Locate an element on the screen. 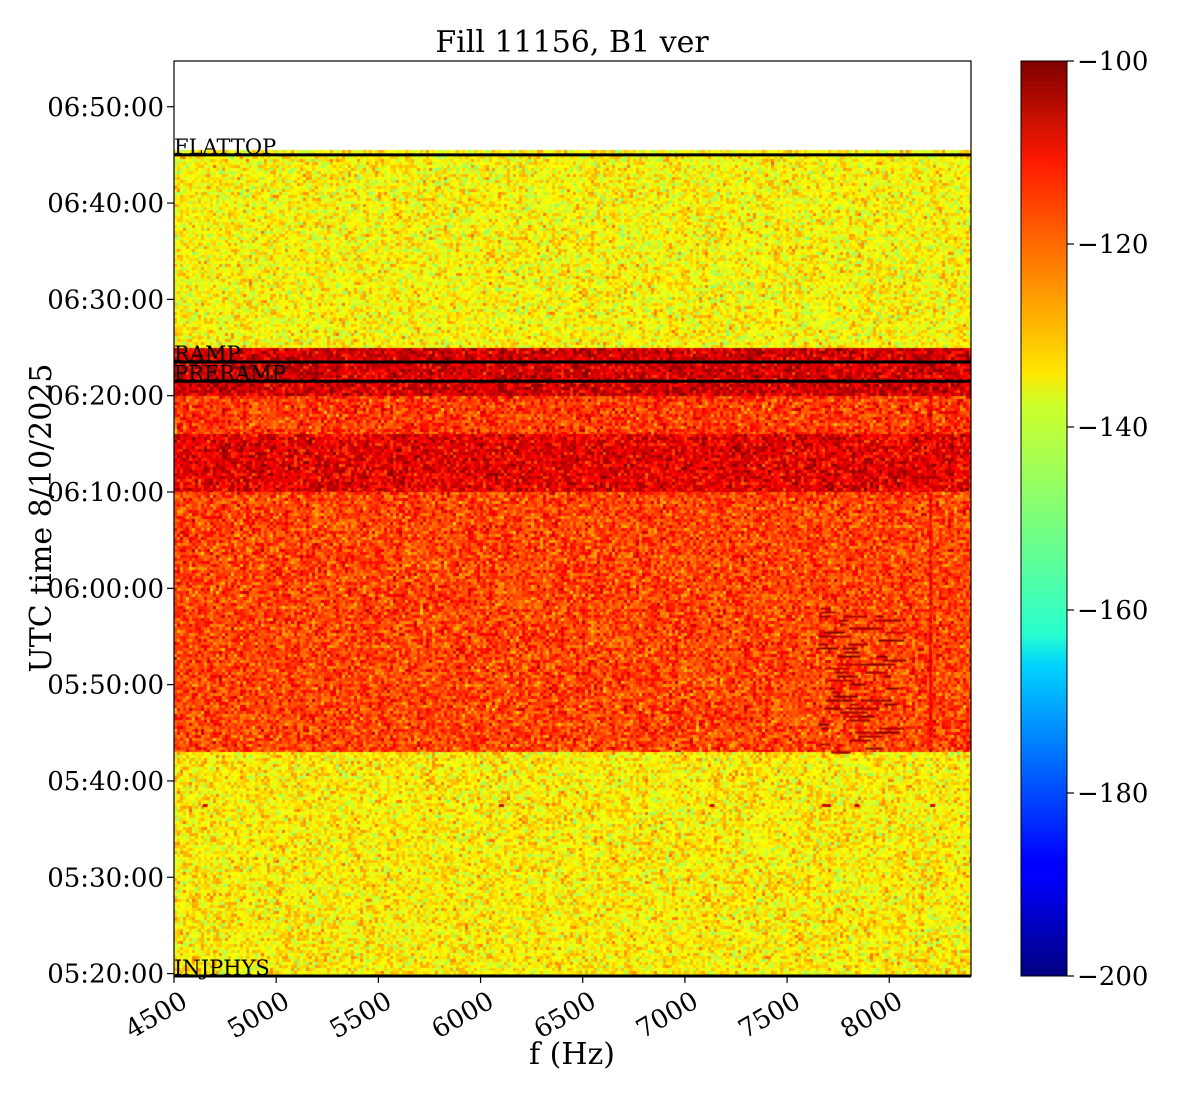 The width and height of the screenshot is (1200, 1100). y-tick-label: 06:30:00 is located at coordinates (105, 300).